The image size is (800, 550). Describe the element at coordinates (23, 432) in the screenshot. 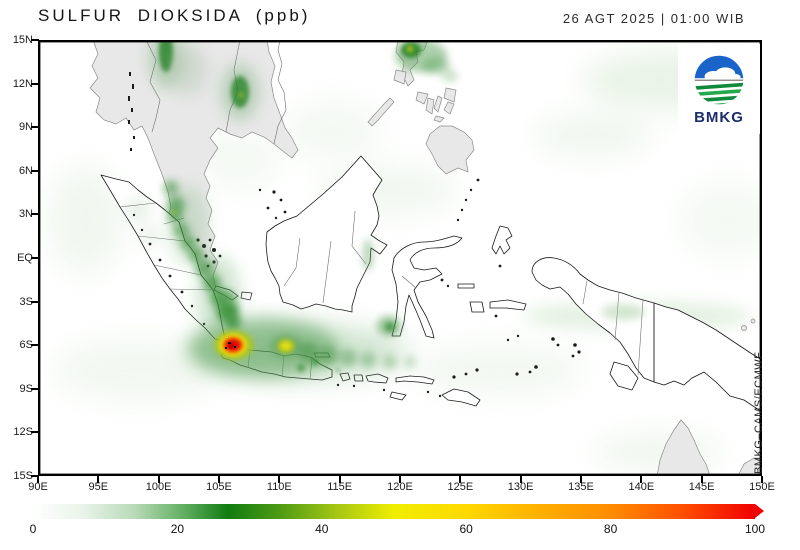

I see `lat-label: 12S` at that location.